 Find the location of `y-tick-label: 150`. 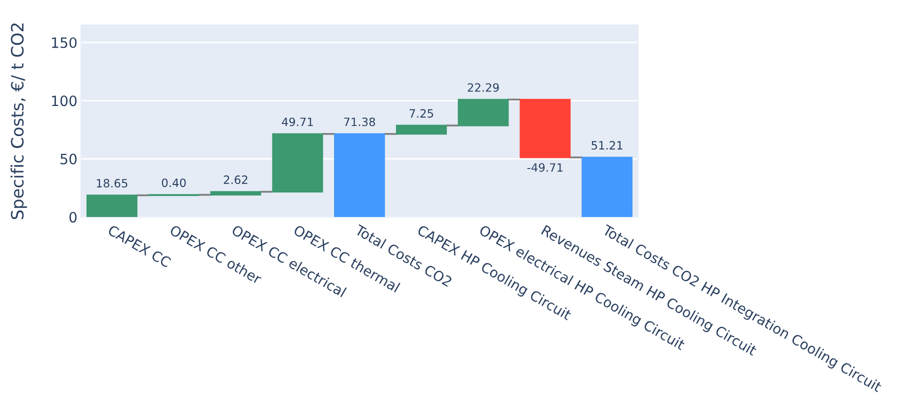

y-tick-label: 150 is located at coordinates (64, 42).